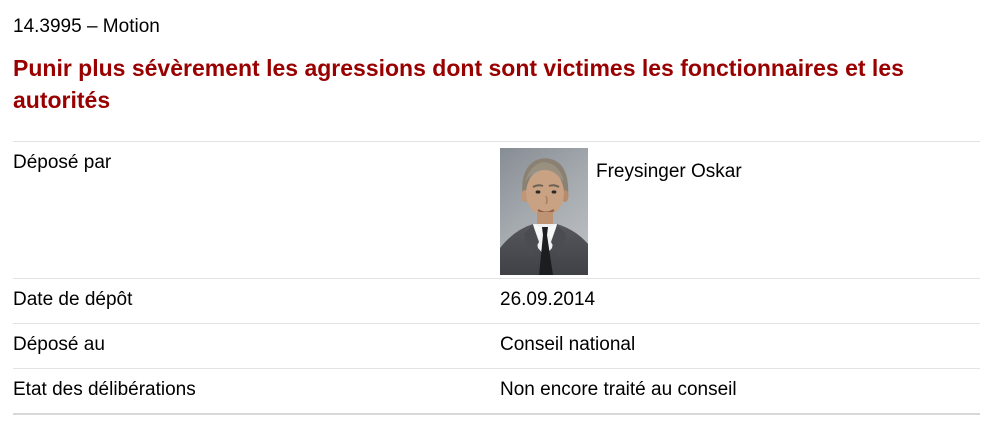  Describe the element at coordinates (669, 171) in the screenshot. I see `depositor-name-link: Freysinger Oskar` at that location.